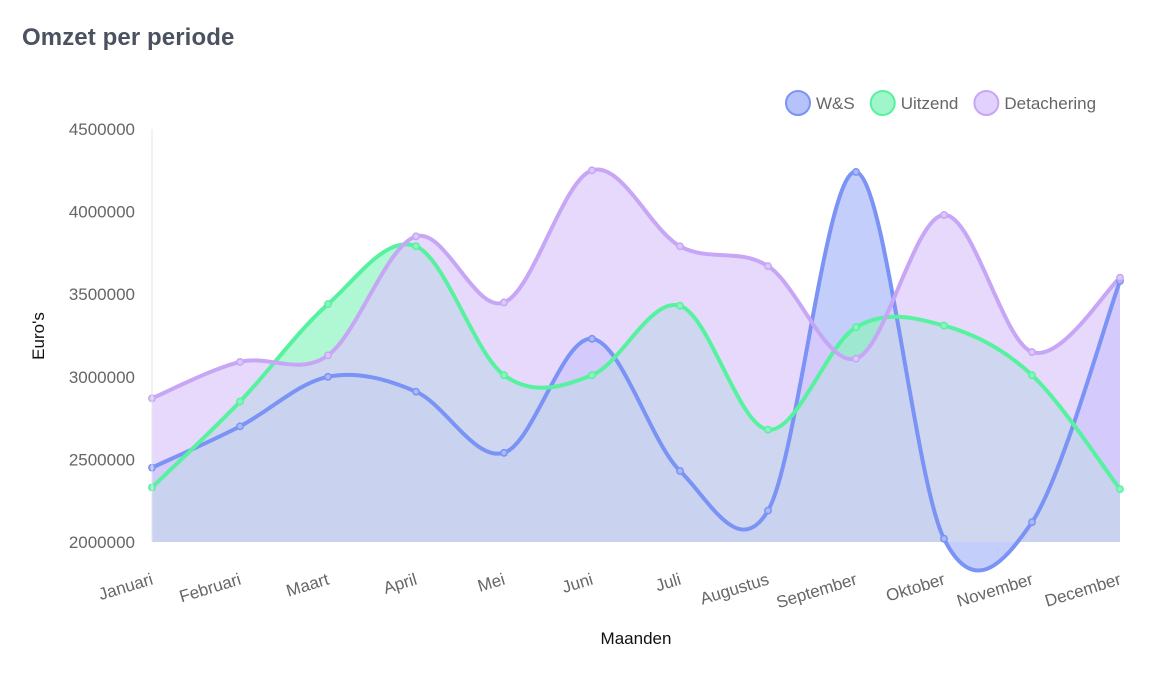 Image resolution: width=1155 pixels, height=680 pixels. I want to click on point-detachering-december, so click(1120, 277).